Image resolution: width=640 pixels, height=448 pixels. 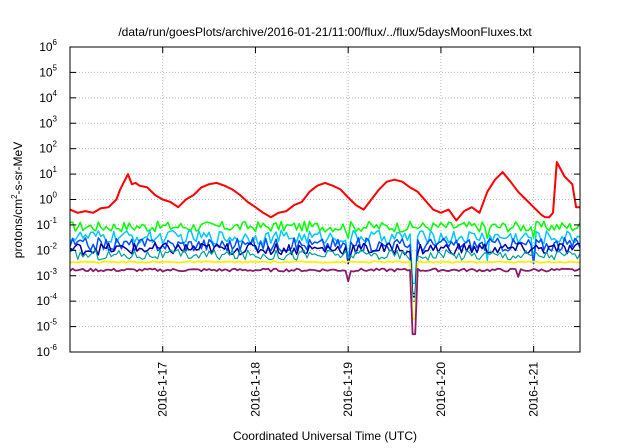 What do you see at coordinates (47, 224) in the screenshot?
I see `y-tick-label: 10⁻¹` at bounding box center [47, 224].